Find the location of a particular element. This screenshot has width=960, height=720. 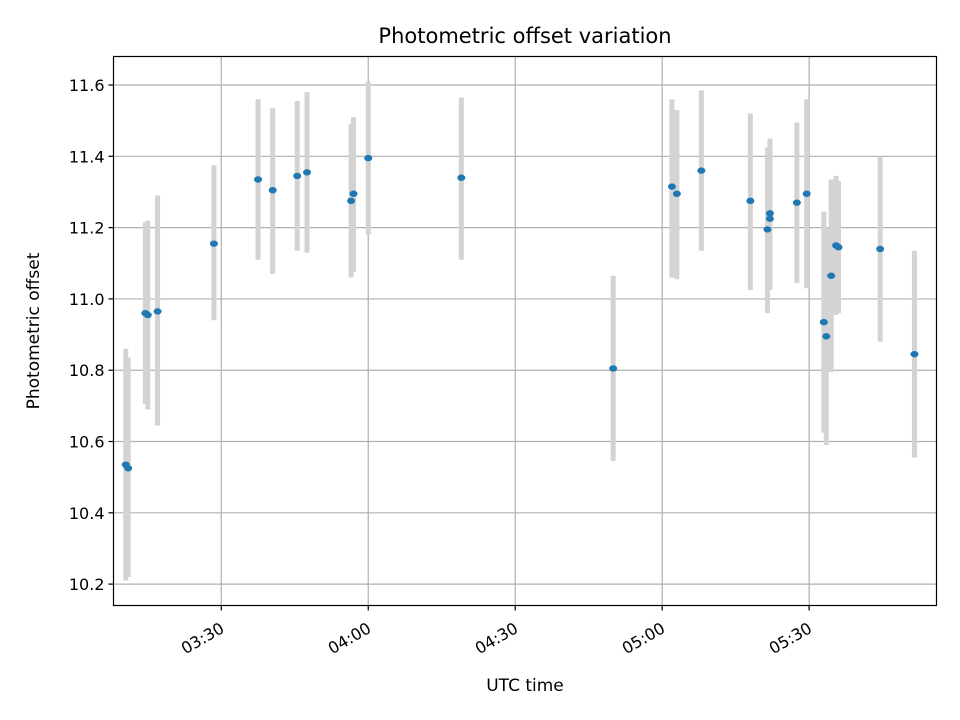

y-tick-label: 10.6 is located at coordinates (87, 442).